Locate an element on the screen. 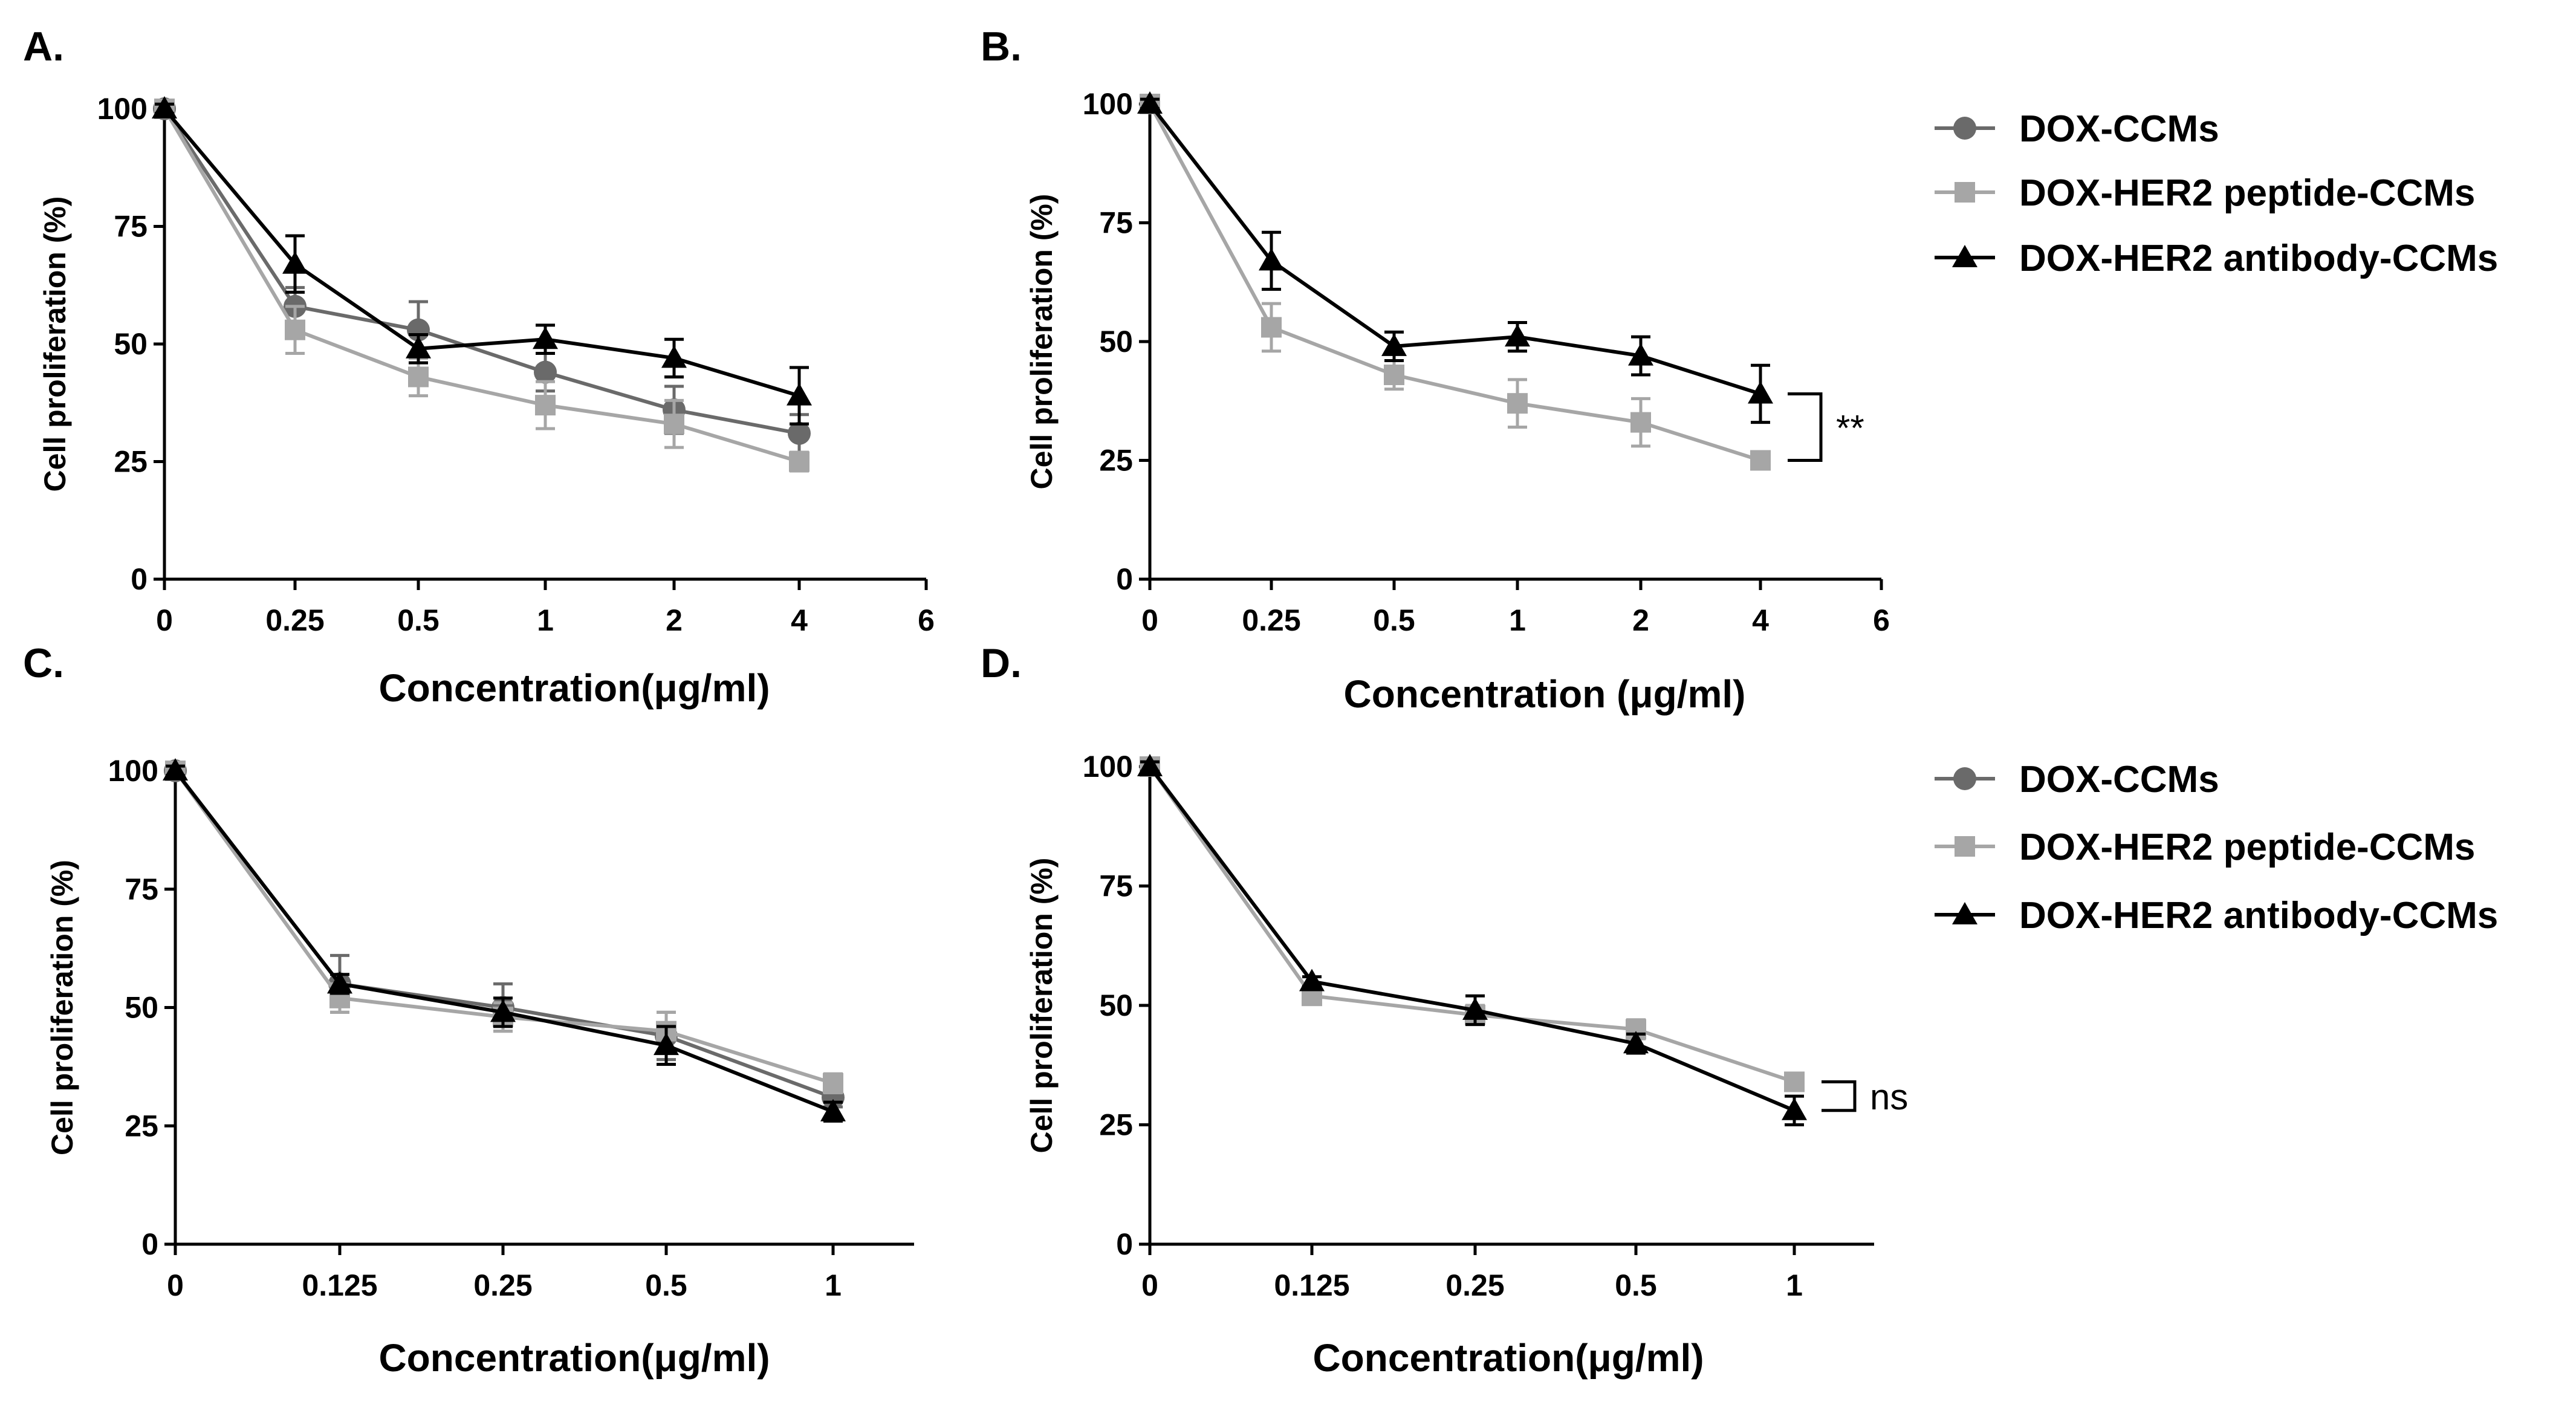 Image resolution: width=2576 pixels, height=1402 pixels. panel-label: B. is located at coordinates (1002, 47).